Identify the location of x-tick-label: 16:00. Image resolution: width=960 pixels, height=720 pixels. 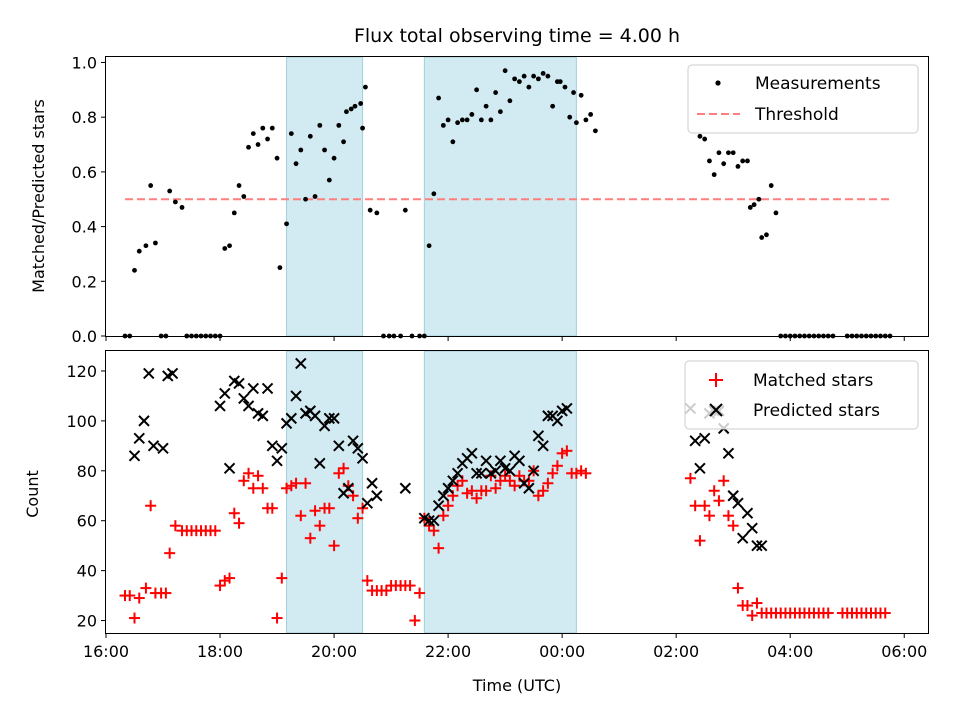
(106, 651).